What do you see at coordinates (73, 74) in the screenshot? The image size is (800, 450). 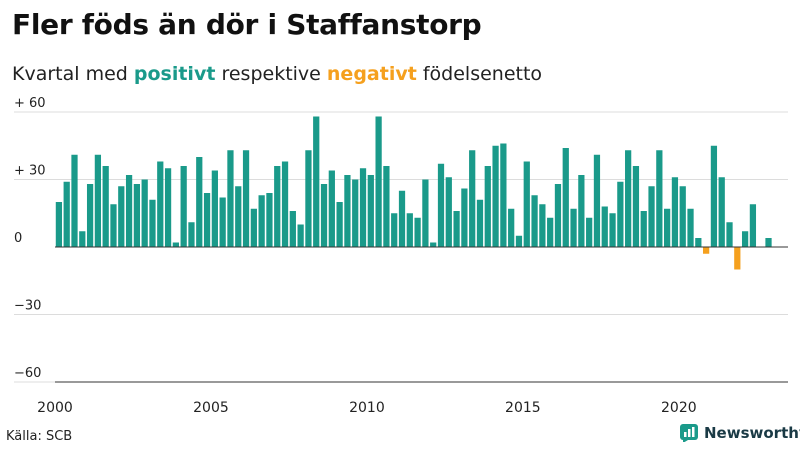 I see `subtitle-text-1: Kvartal med` at bounding box center [73, 74].